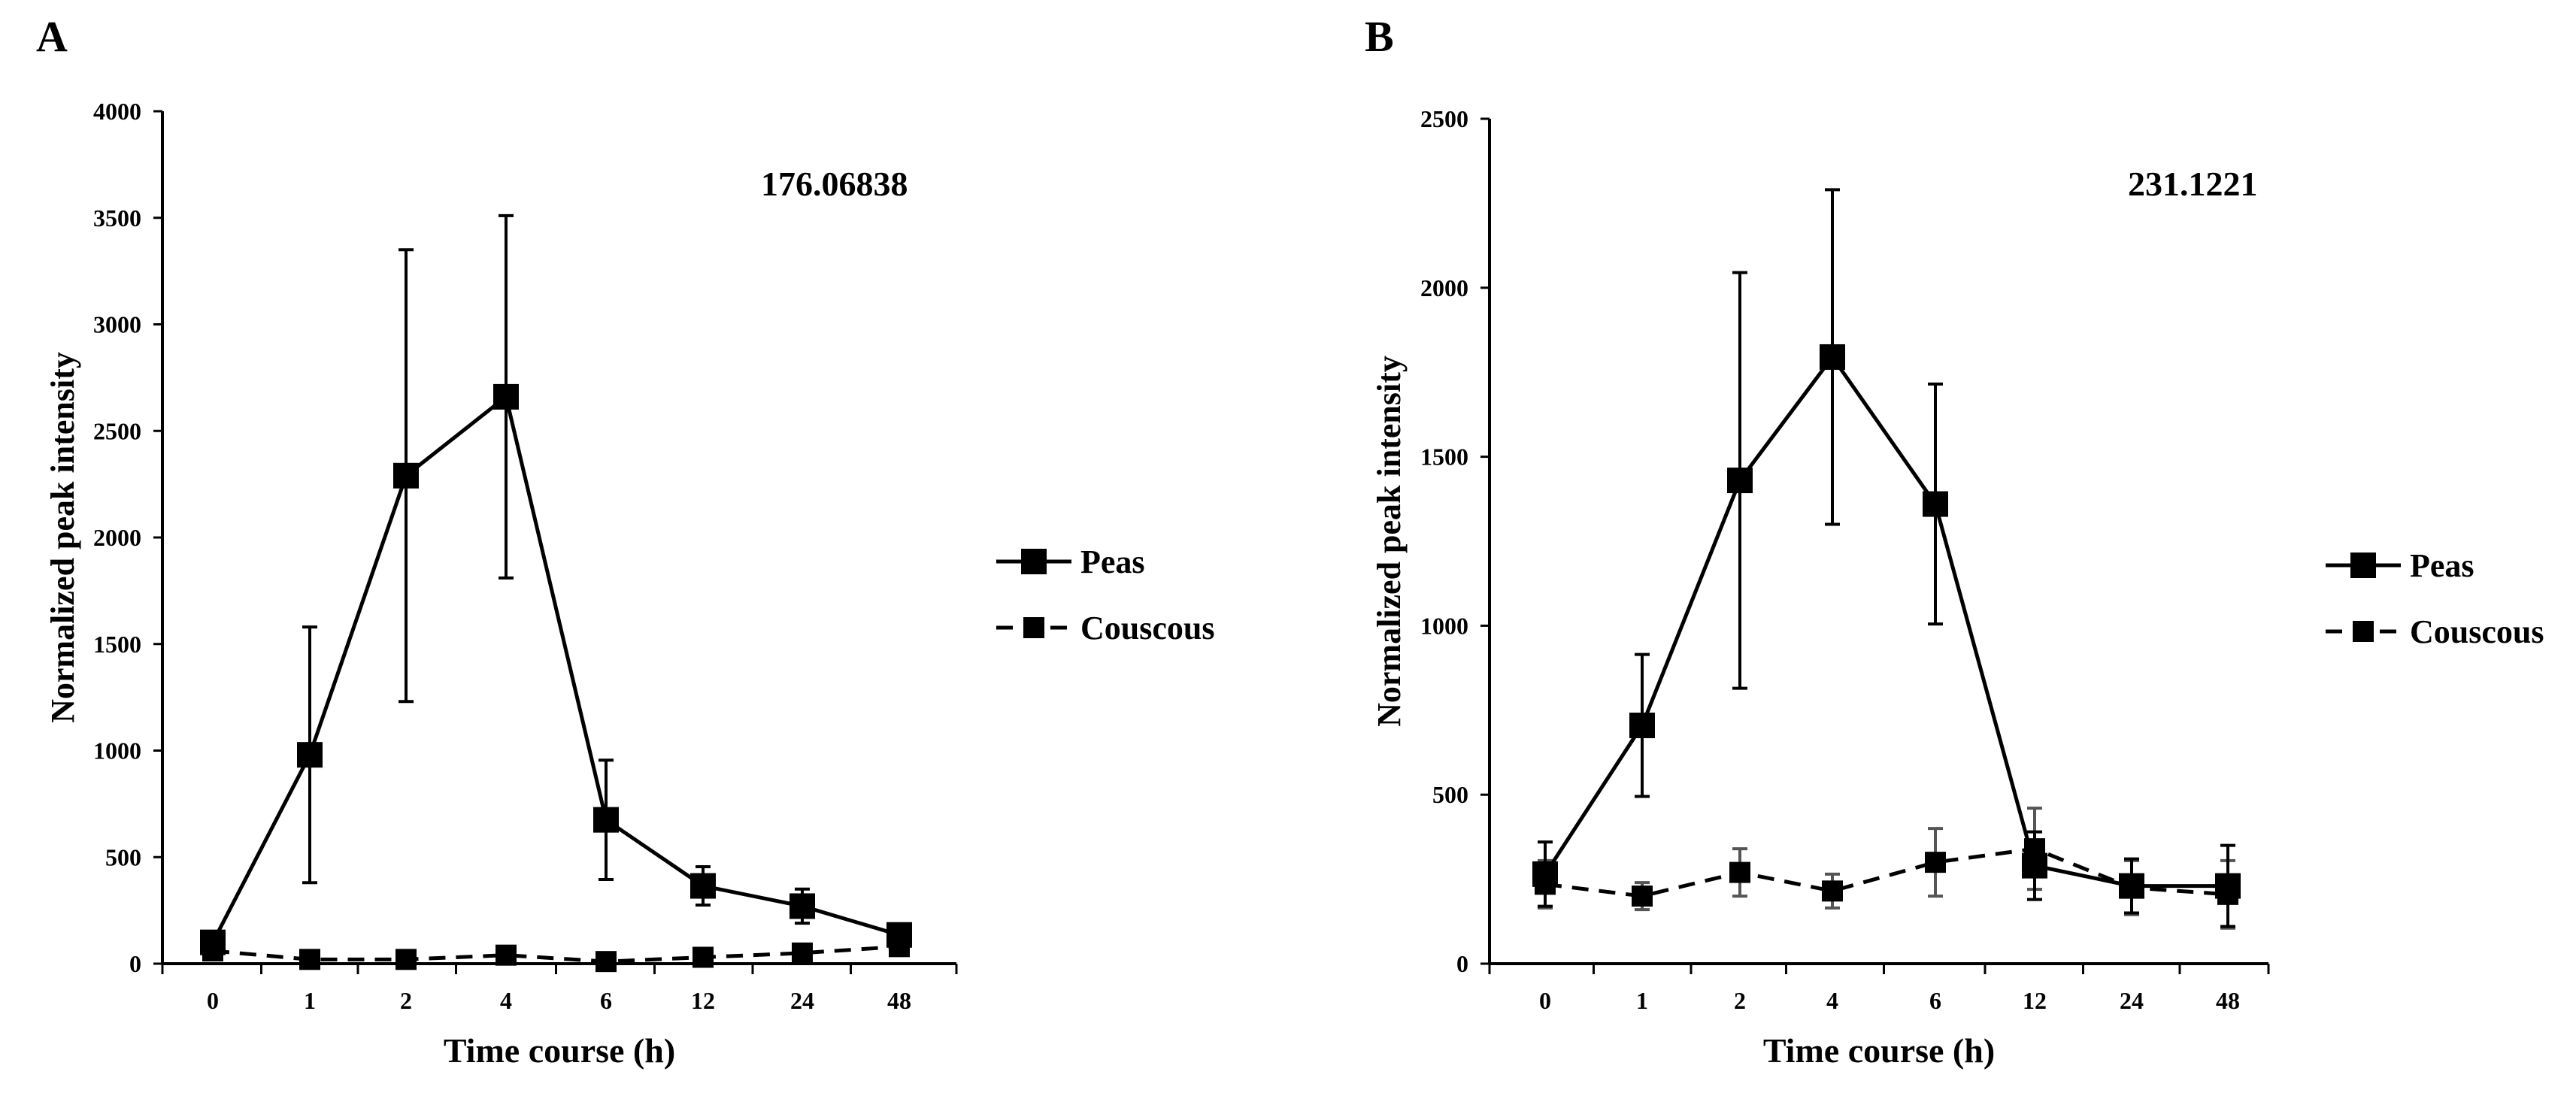  I want to click on mz-annotation: 176.06838, so click(834, 184).